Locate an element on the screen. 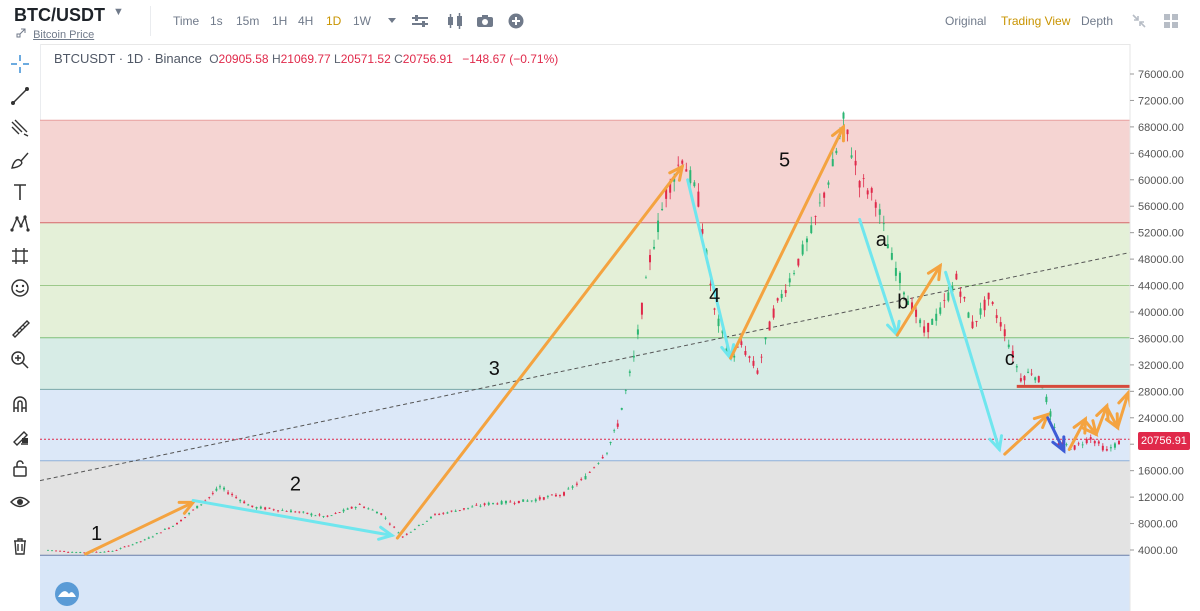 The image size is (1200, 611). fullscreen-icon is located at coordinates (1139, 21).